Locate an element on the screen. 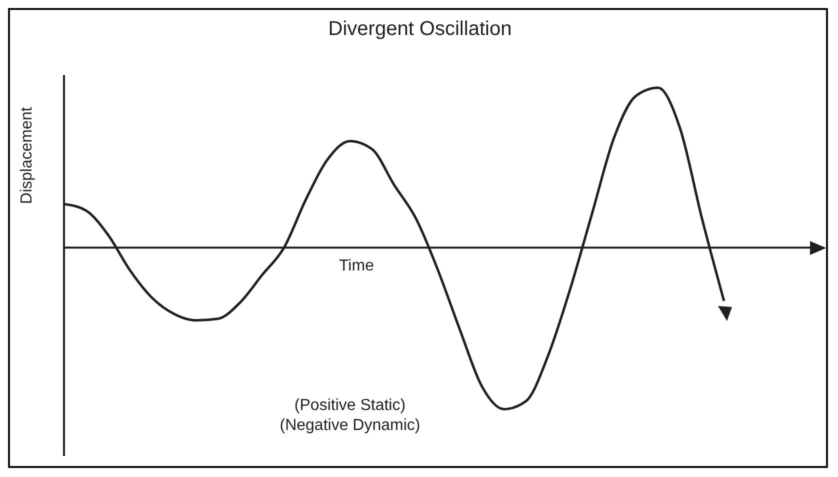 The image size is (838, 477). y-axis-title: Displacement is located at coordinates (27, 155).